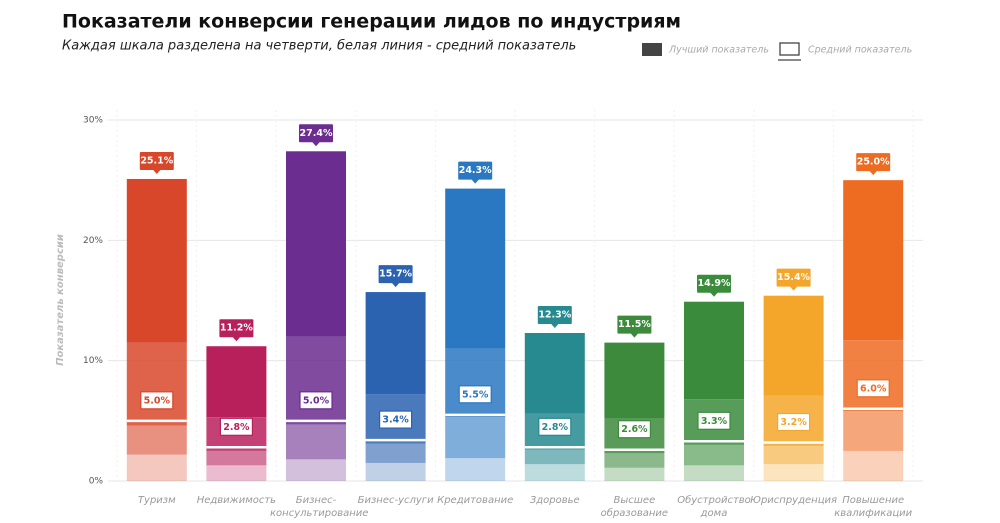 The image size is (1000, 523). I want to click on average-label: 5.5%, so click(475, 394).